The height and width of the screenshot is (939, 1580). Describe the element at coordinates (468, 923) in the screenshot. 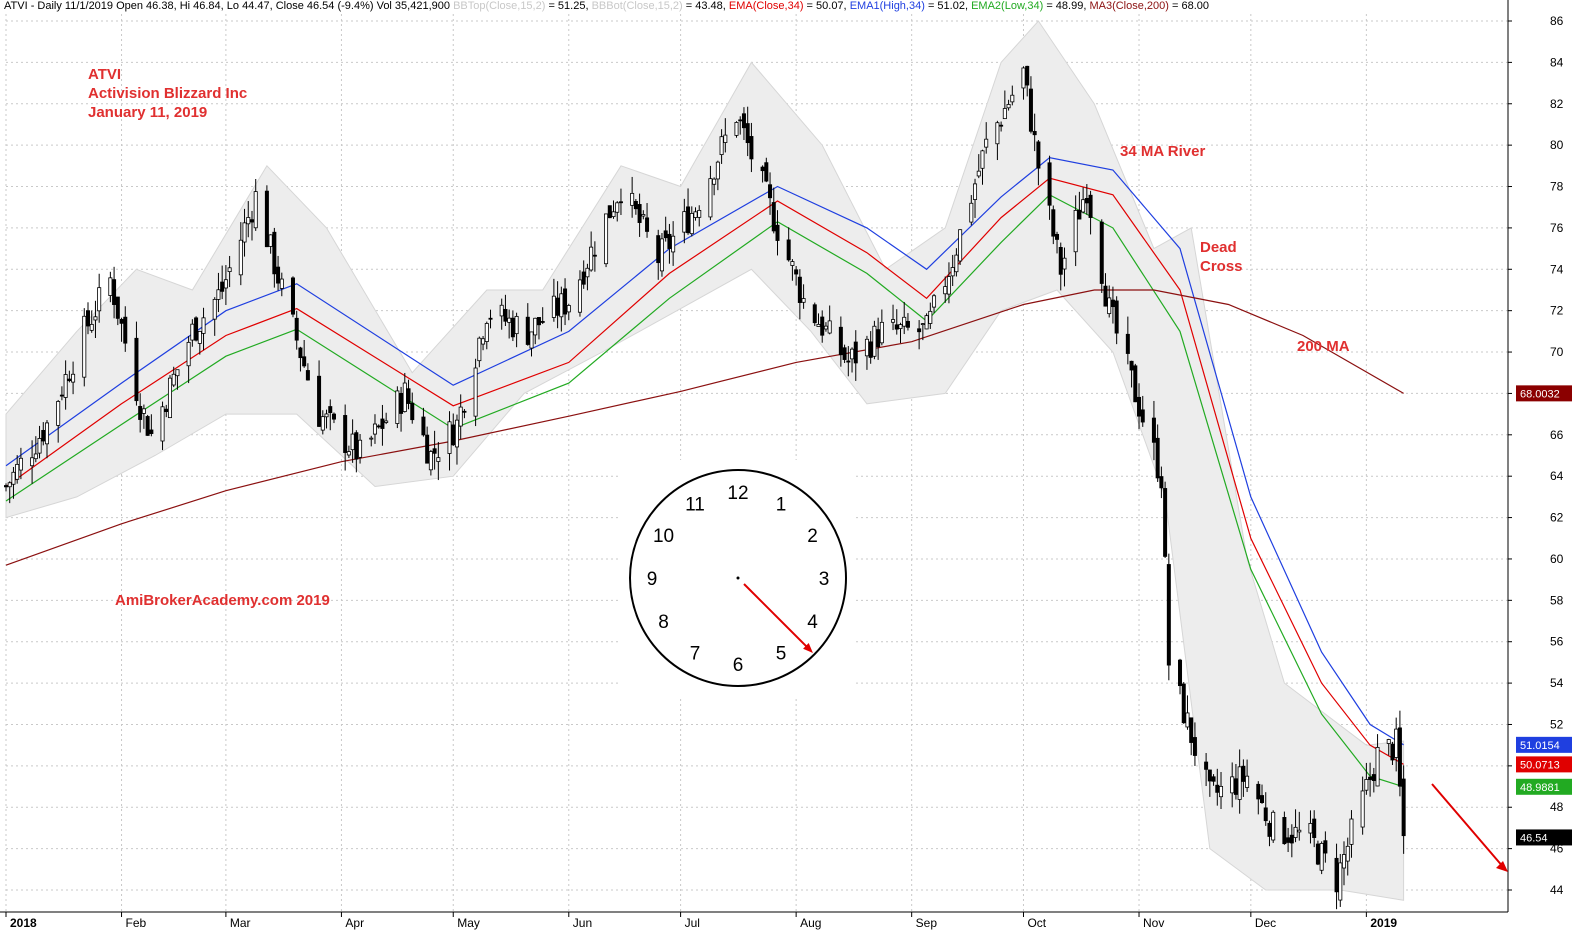

I see `x-month-label: May` at that location.